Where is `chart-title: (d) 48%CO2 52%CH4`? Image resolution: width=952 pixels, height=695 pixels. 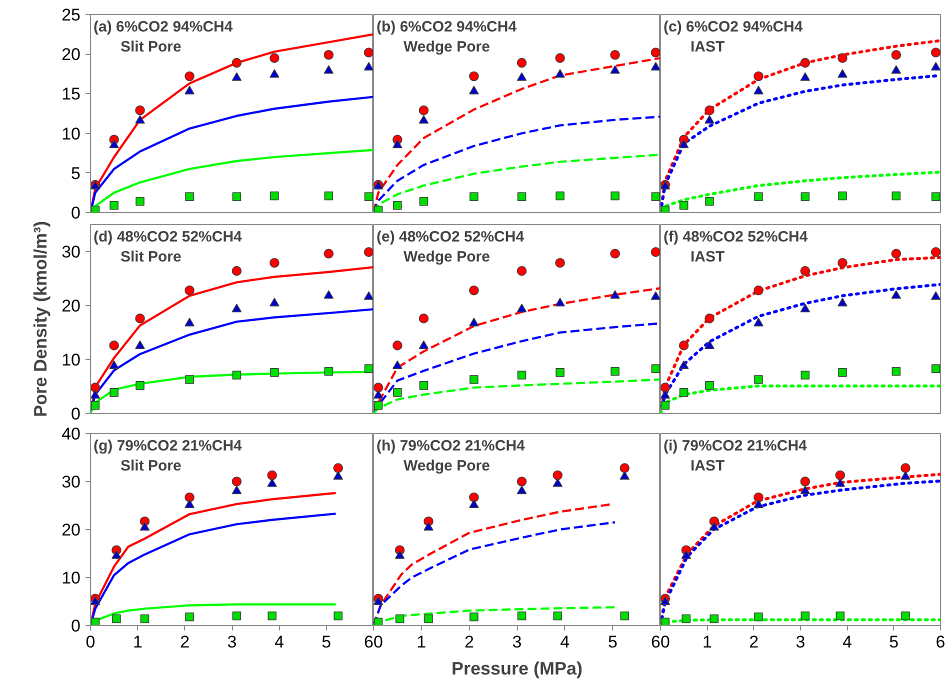
chart-title: (d) 48%CO2 52%CH4 is located at coordinates (168, 237).